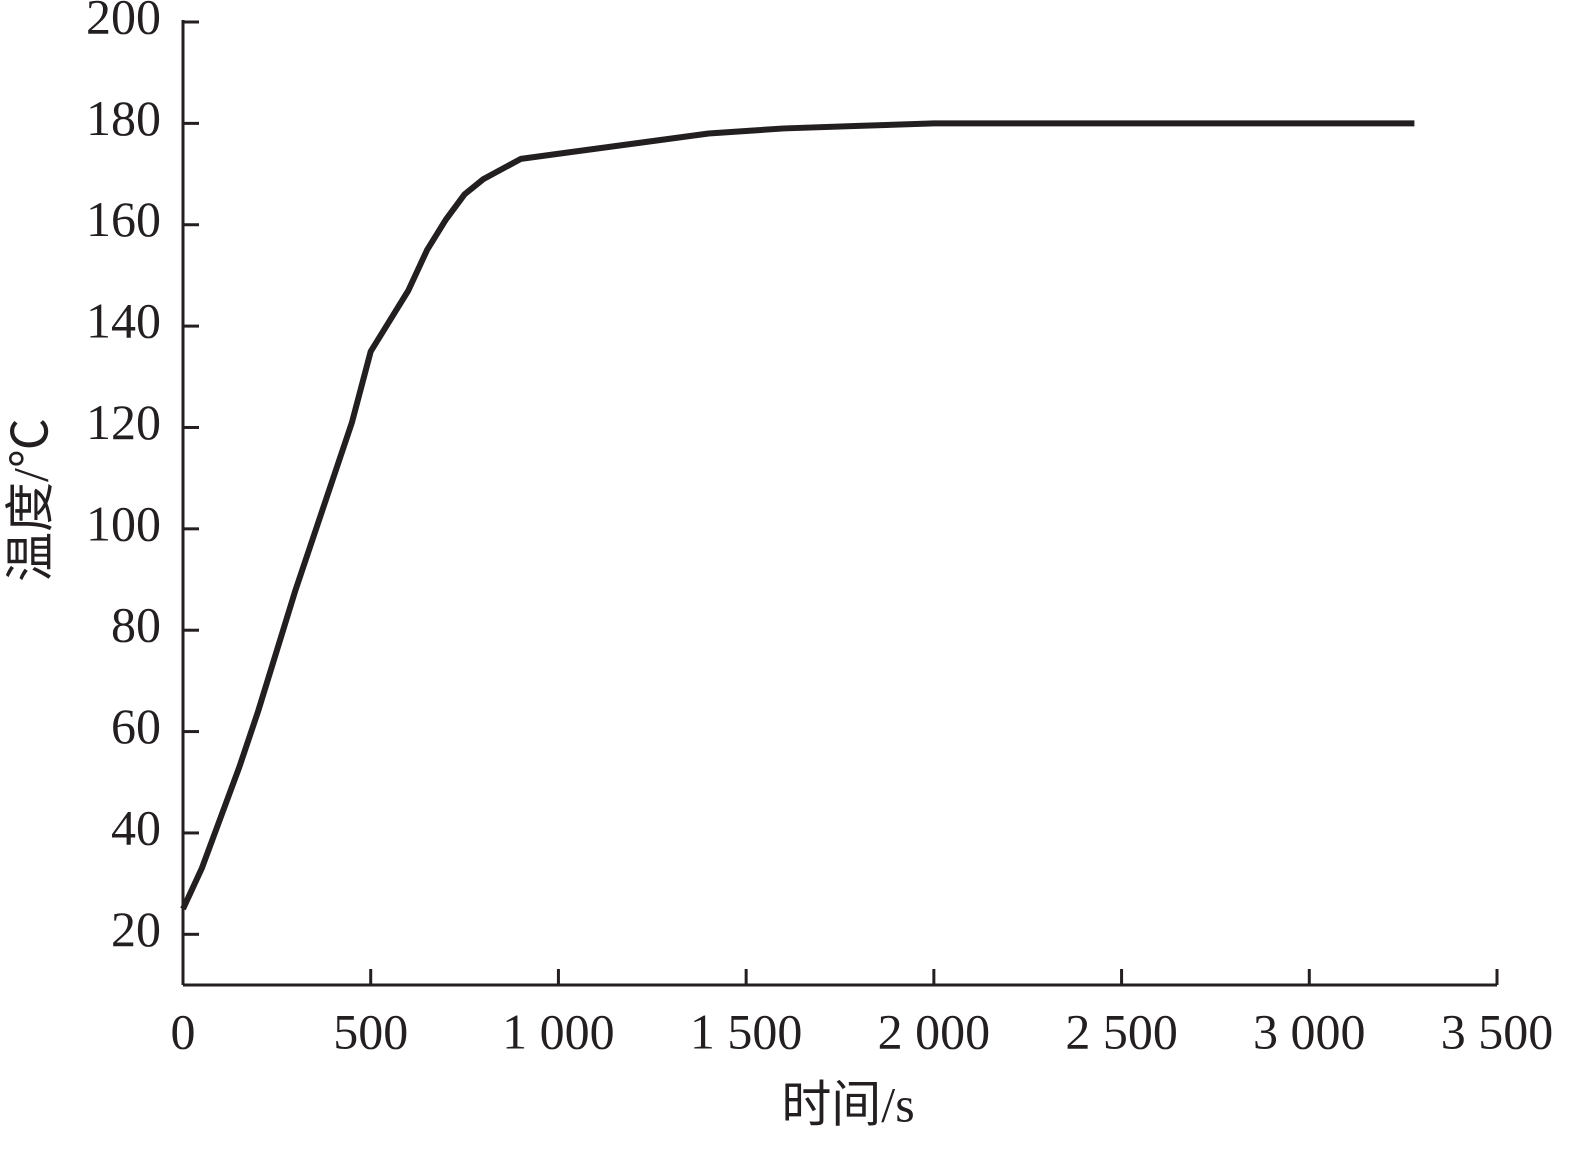 This screenshot has width=1593, height=1159. I want to click on y-tick-label: 40, so click(136, 827).